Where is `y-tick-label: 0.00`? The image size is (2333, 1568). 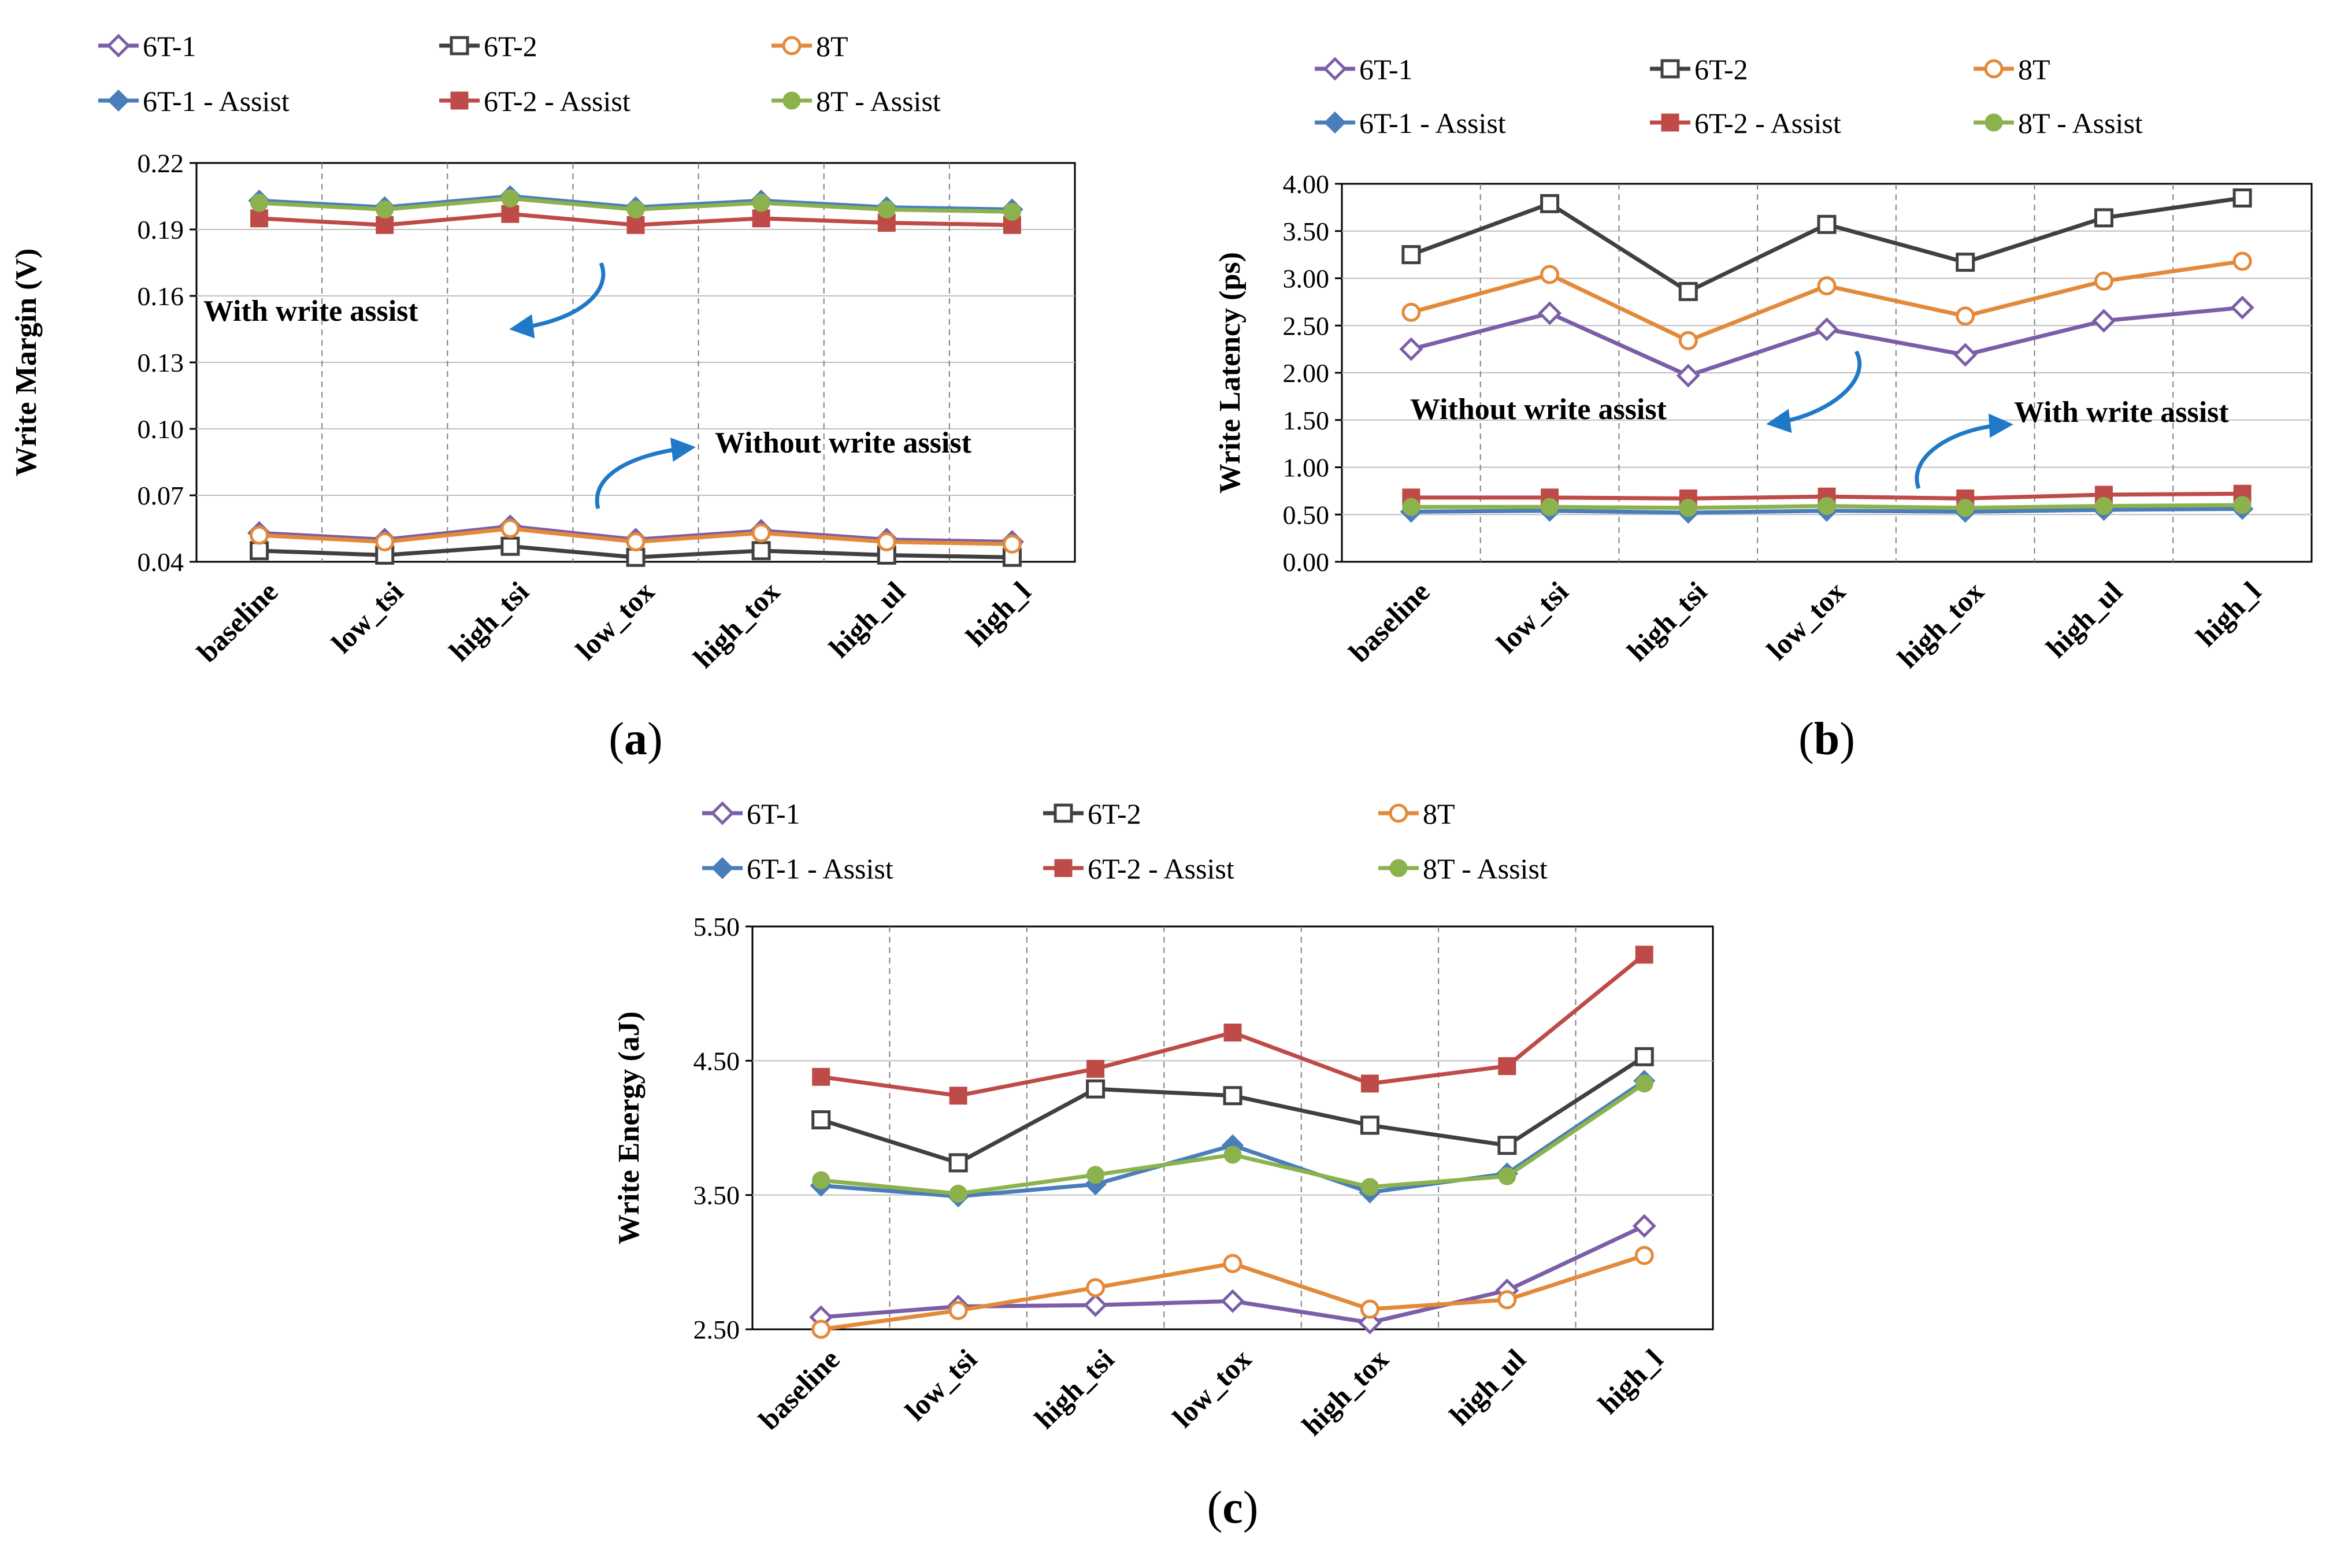 y-tick-label: 0.00 is located at coordinates (1307, 562).